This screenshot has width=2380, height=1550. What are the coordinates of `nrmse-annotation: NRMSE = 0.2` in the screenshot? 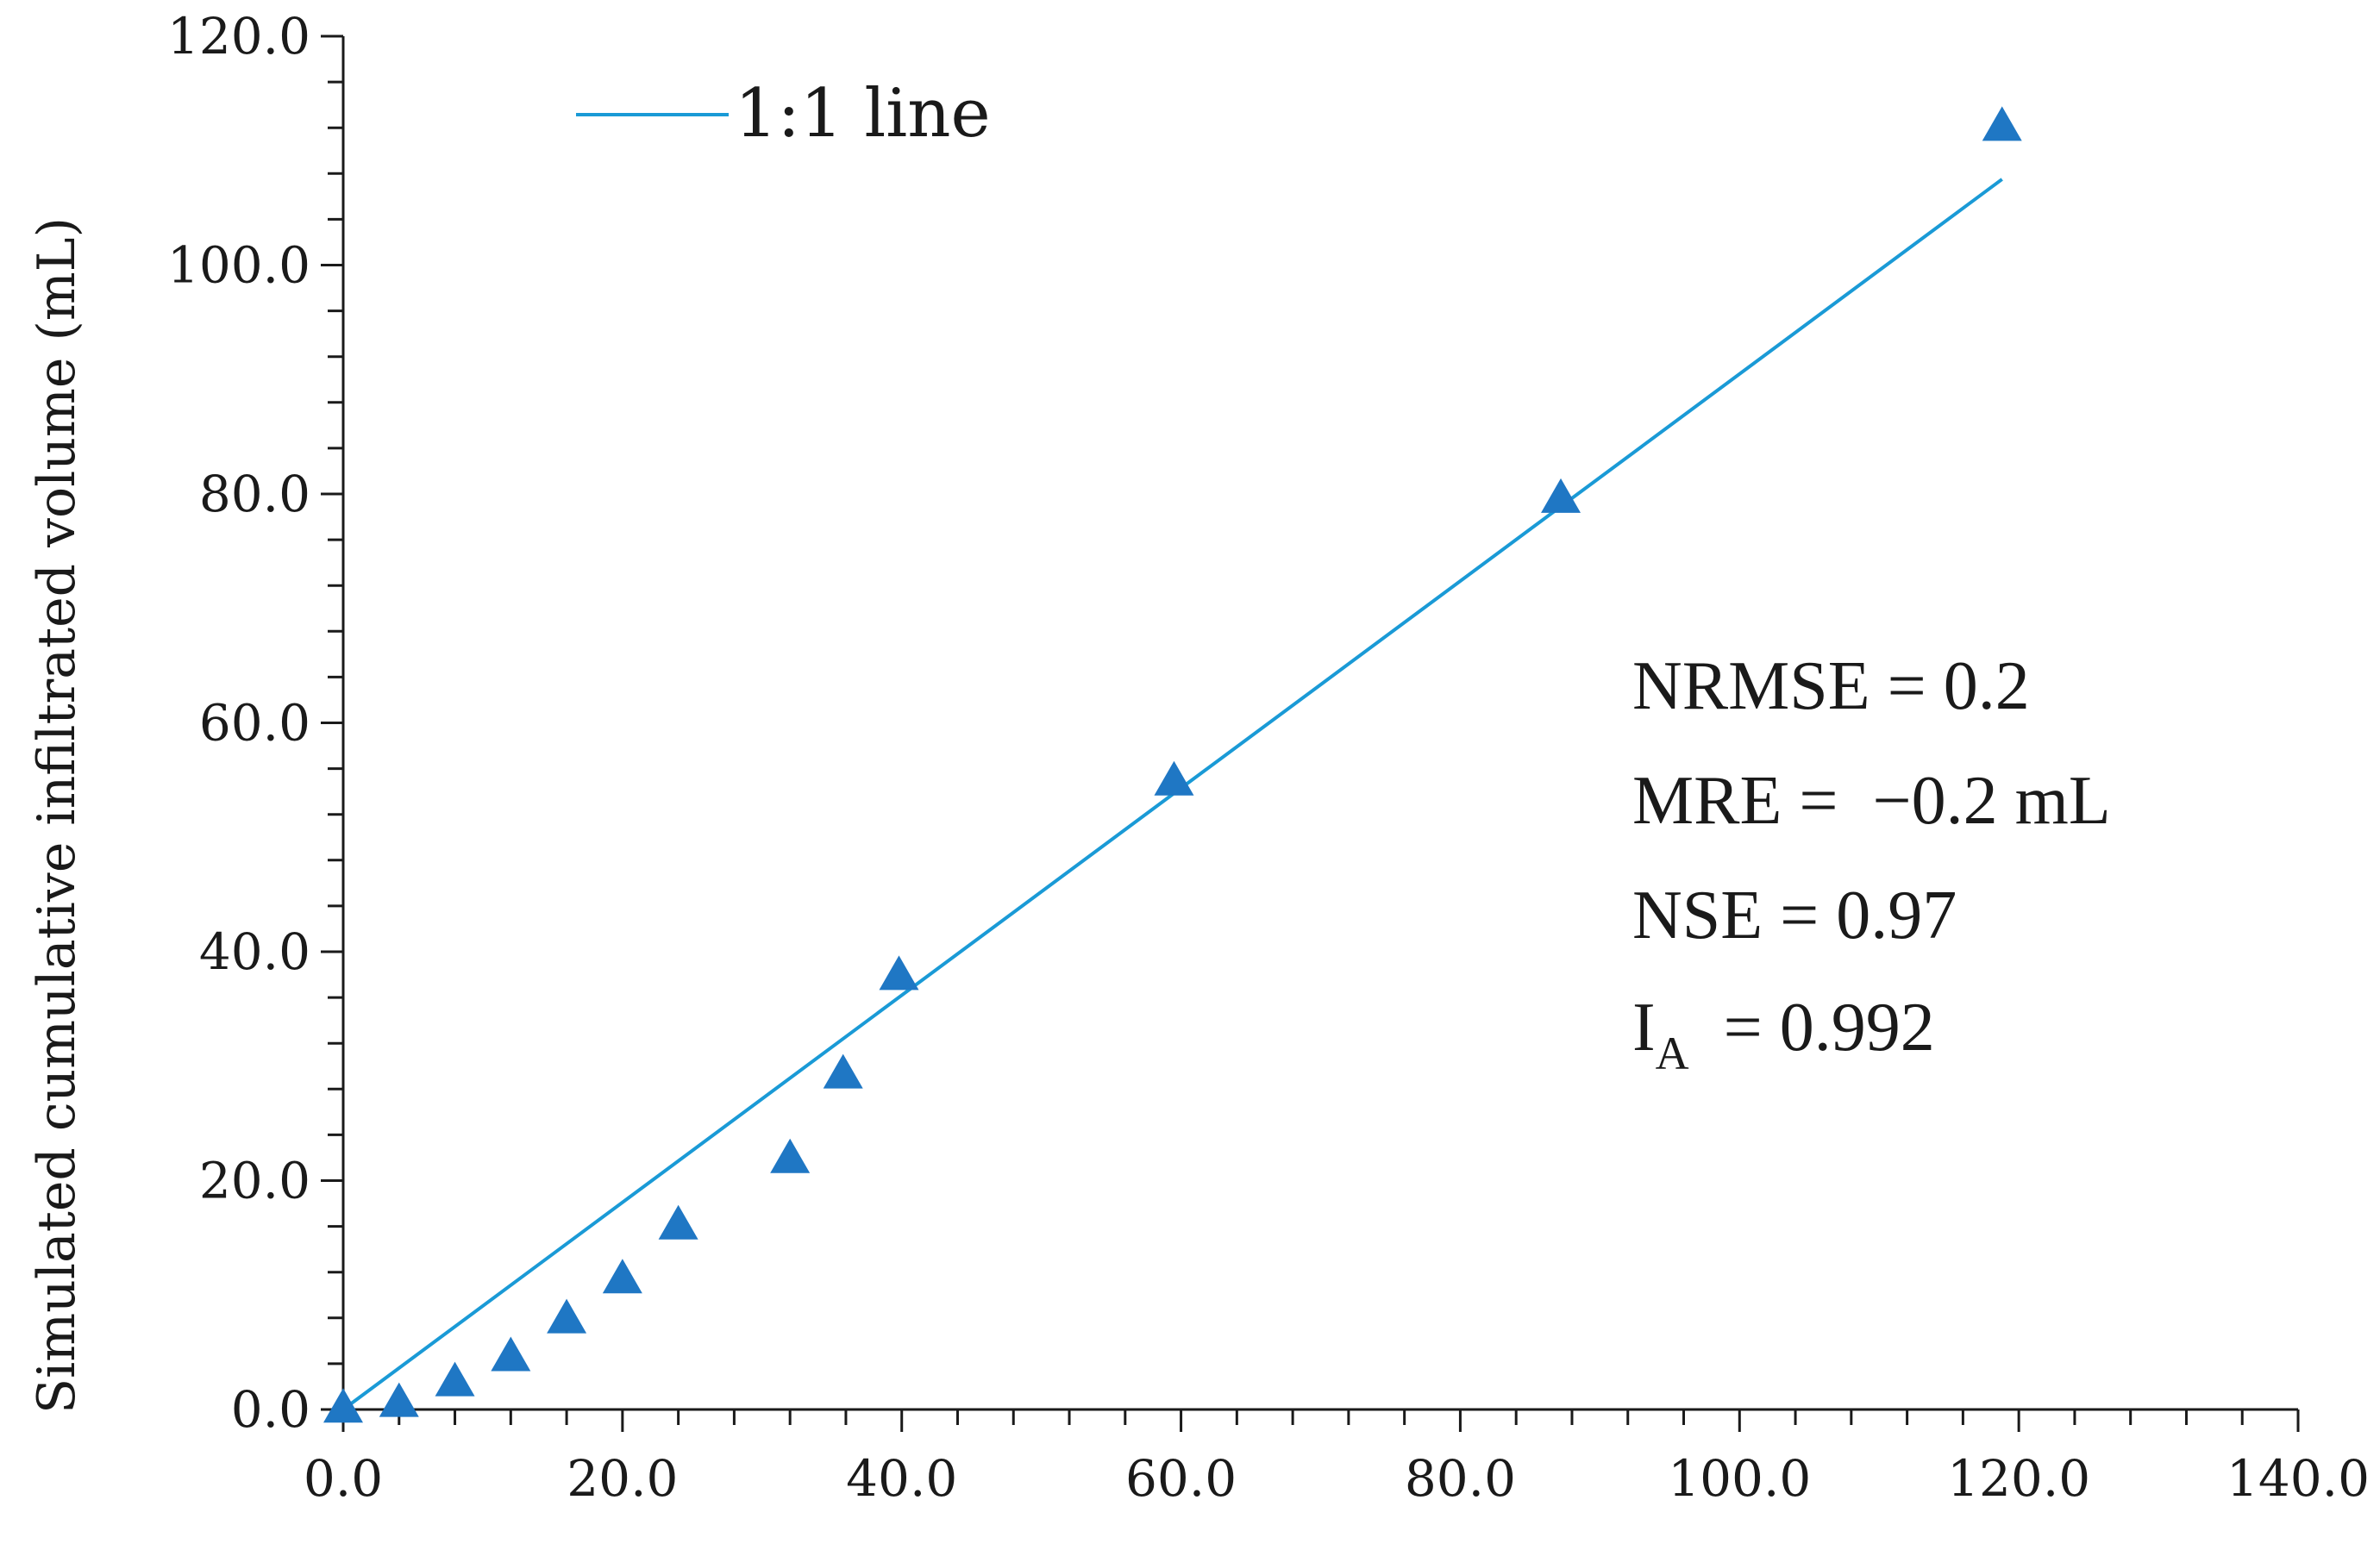 It's located at (1831, 686).